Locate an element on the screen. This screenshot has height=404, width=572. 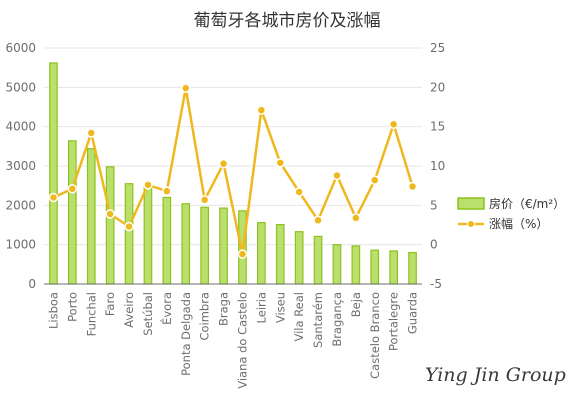
x-tick-label: Santarém is located at coordinates (318, 320).